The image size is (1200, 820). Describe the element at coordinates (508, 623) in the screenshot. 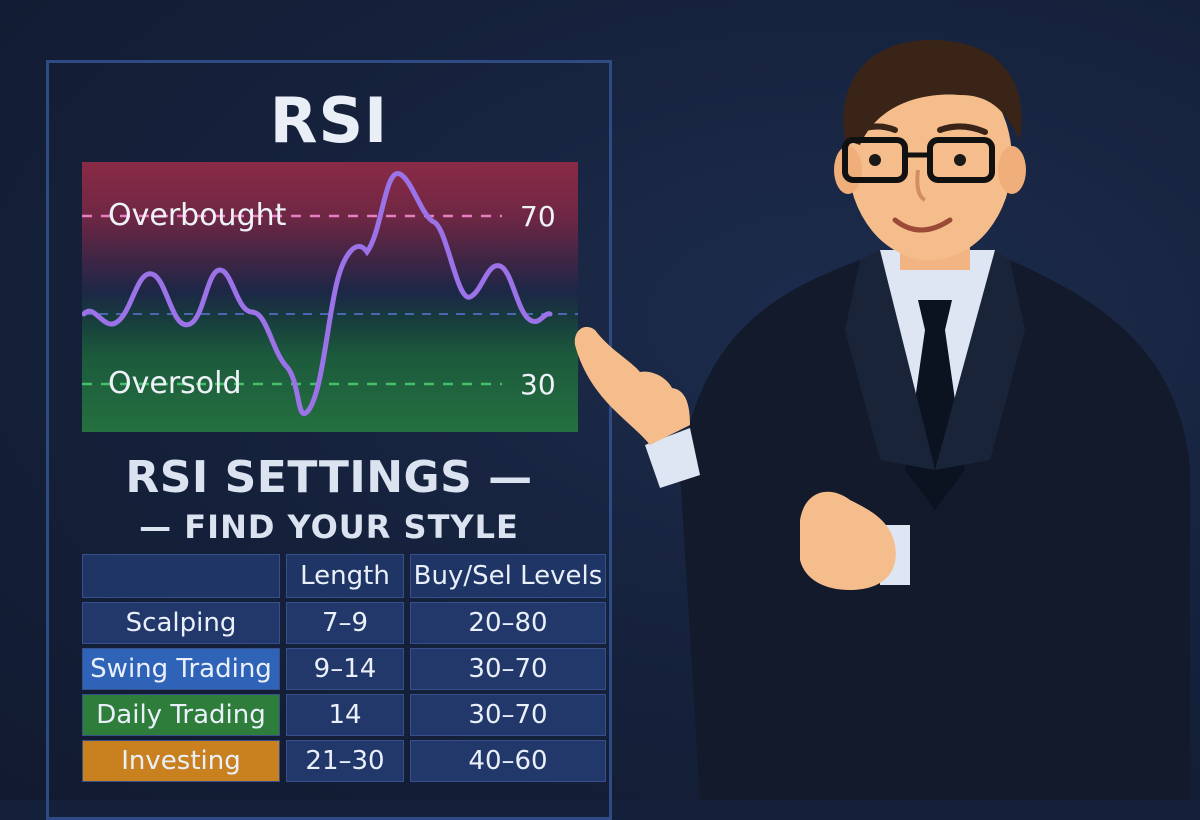

I see `table-row-levels: 20–80` at that location.